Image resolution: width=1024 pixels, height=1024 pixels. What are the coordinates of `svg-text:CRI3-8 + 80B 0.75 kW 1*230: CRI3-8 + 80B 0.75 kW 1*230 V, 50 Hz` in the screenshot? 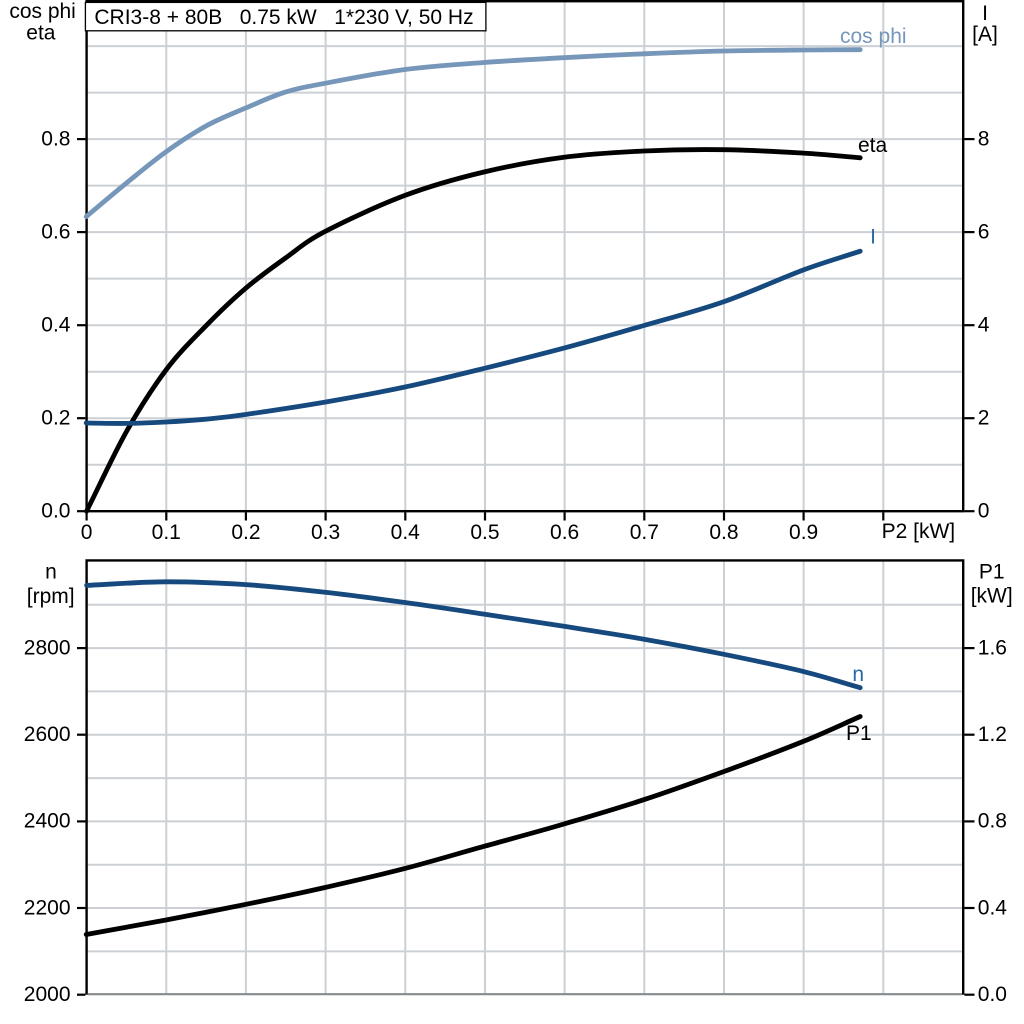 It's located at (283, 17).